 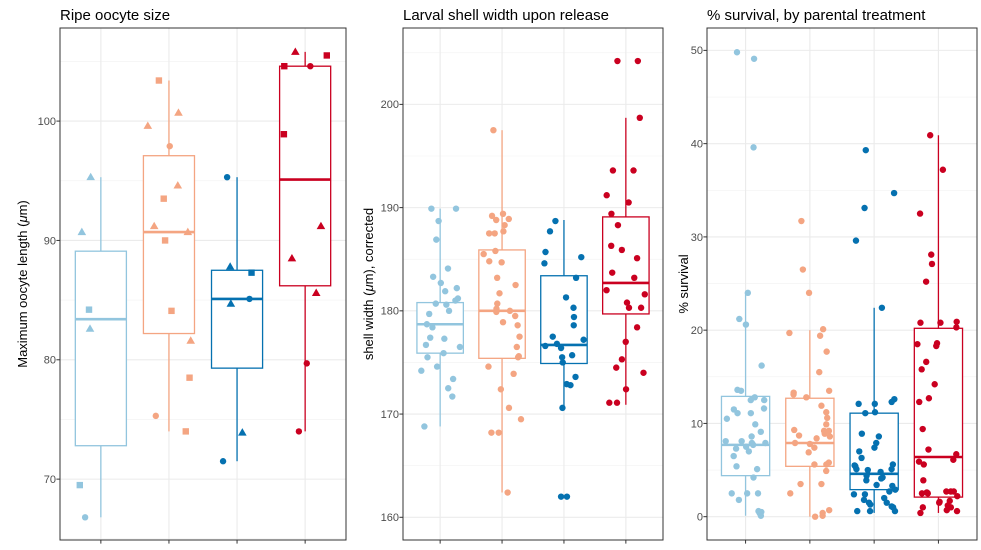 I want to click on y-tick-label: 170, so click(x=390, y=415).